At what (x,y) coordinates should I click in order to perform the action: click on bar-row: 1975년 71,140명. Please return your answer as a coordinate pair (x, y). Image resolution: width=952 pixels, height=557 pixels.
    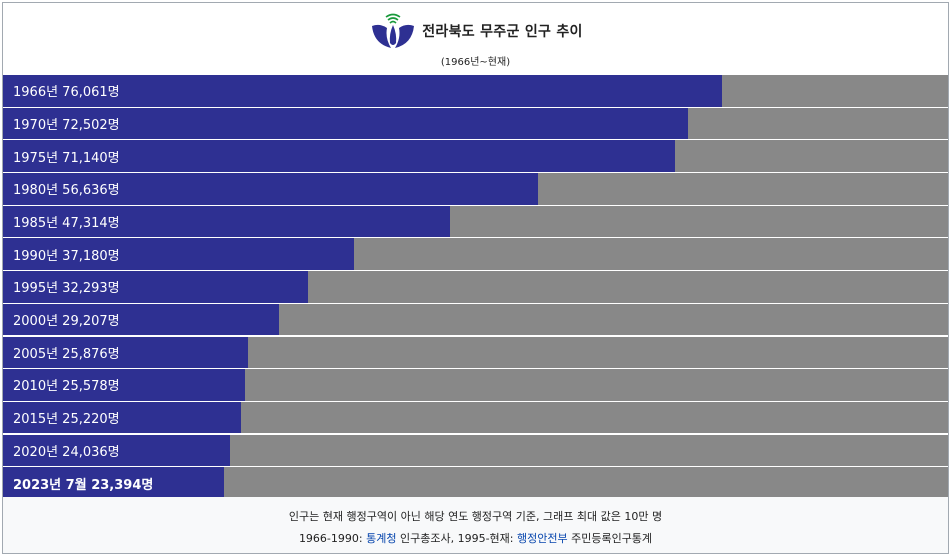
    Looking at the image, I should click on (475, 156).